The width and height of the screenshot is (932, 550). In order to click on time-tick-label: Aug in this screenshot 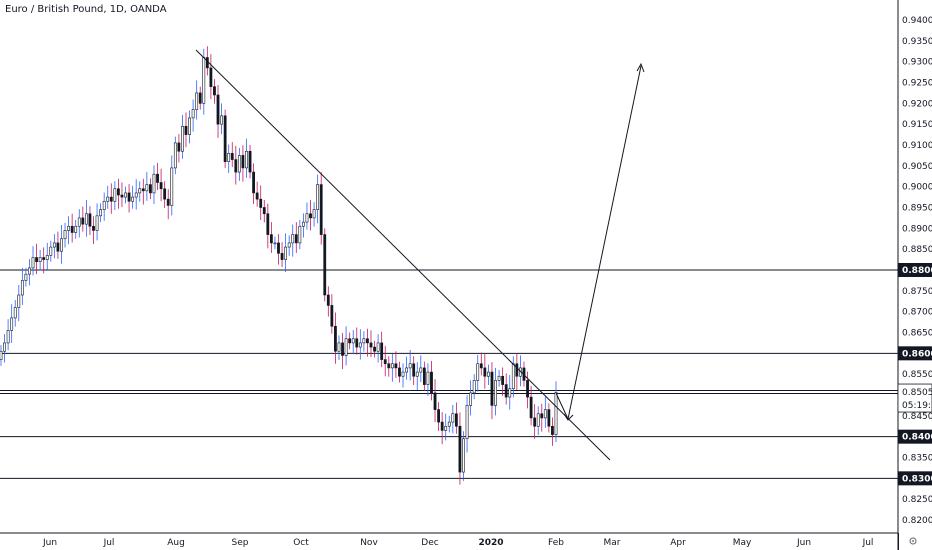, I will do `click(176, 543)`.